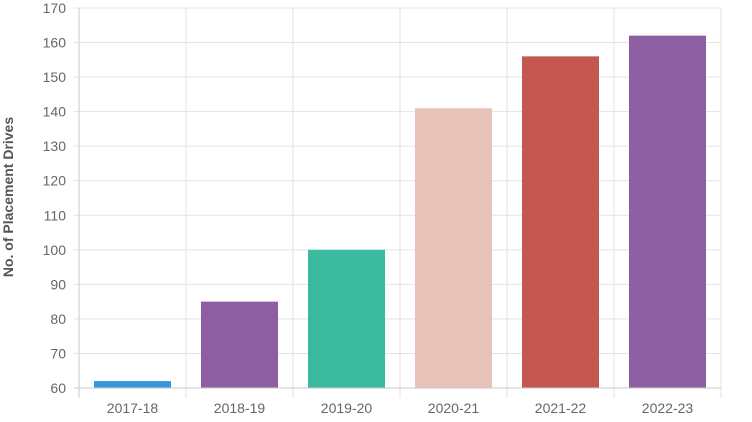  I want to click on y-tick-label: 160, so click(55, 43).